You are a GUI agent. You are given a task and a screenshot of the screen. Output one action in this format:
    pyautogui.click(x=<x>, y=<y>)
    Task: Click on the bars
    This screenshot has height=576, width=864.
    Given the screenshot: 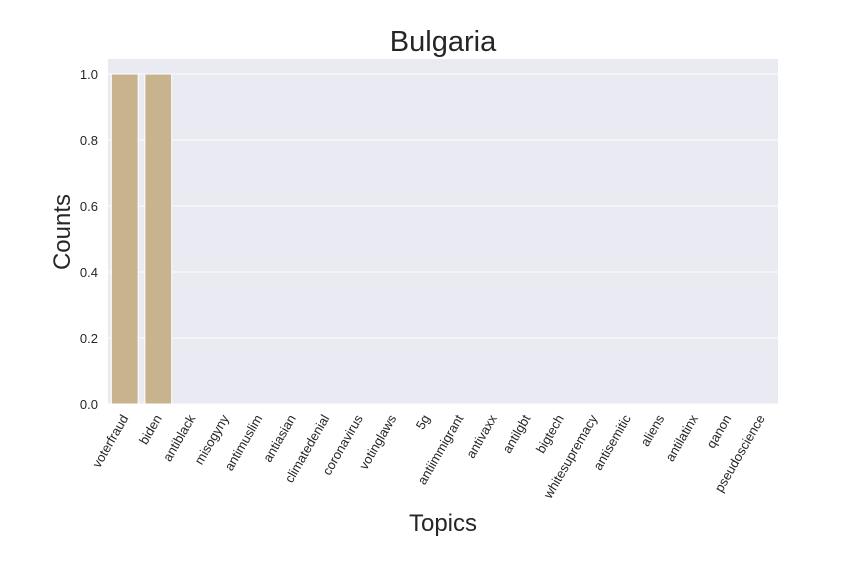 What is the action you would take?
    pyautogui.click(x=141, y=239)
    